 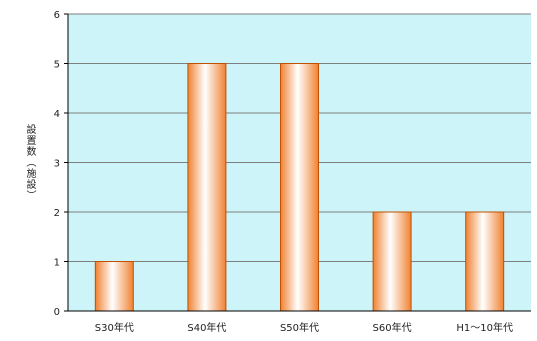 I want to click on y-tick-labels: 0 1 2 3 4 5 6, so click(x=57, y=164).